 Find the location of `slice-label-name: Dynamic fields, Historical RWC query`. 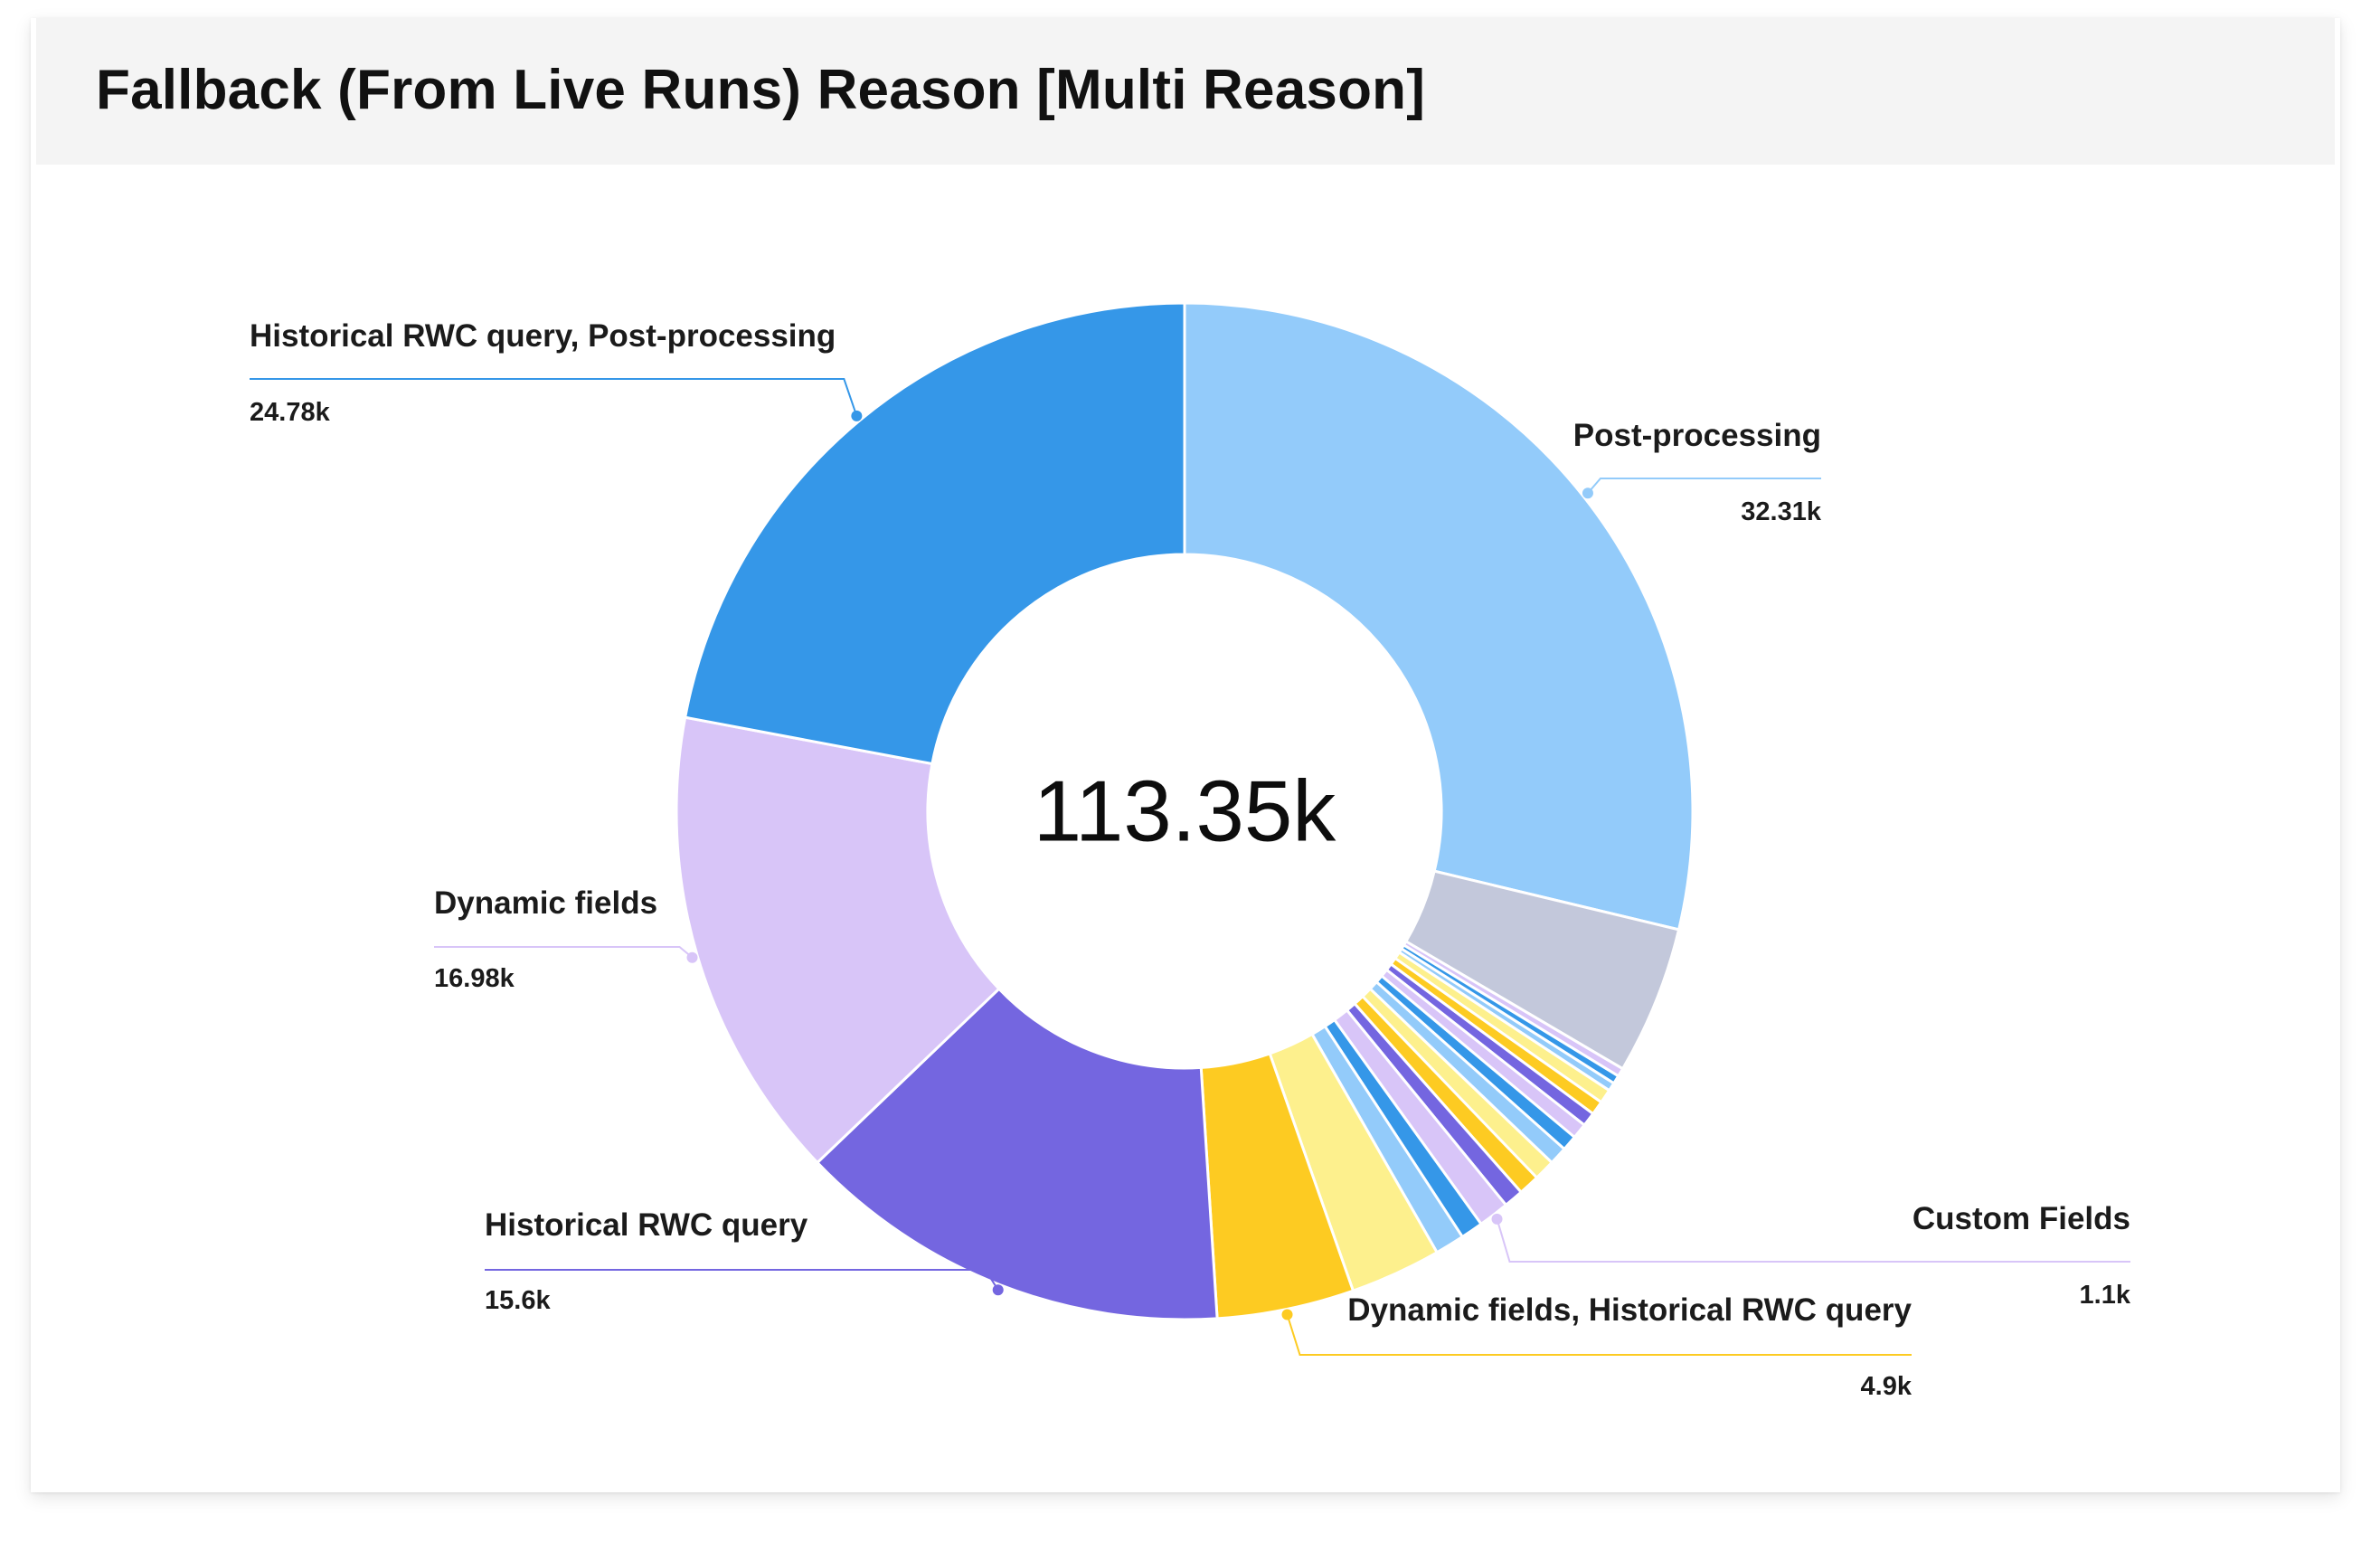

slice-label-name: Dynamic fields, Historical RWC query is located at coordinates (1630, 1310).